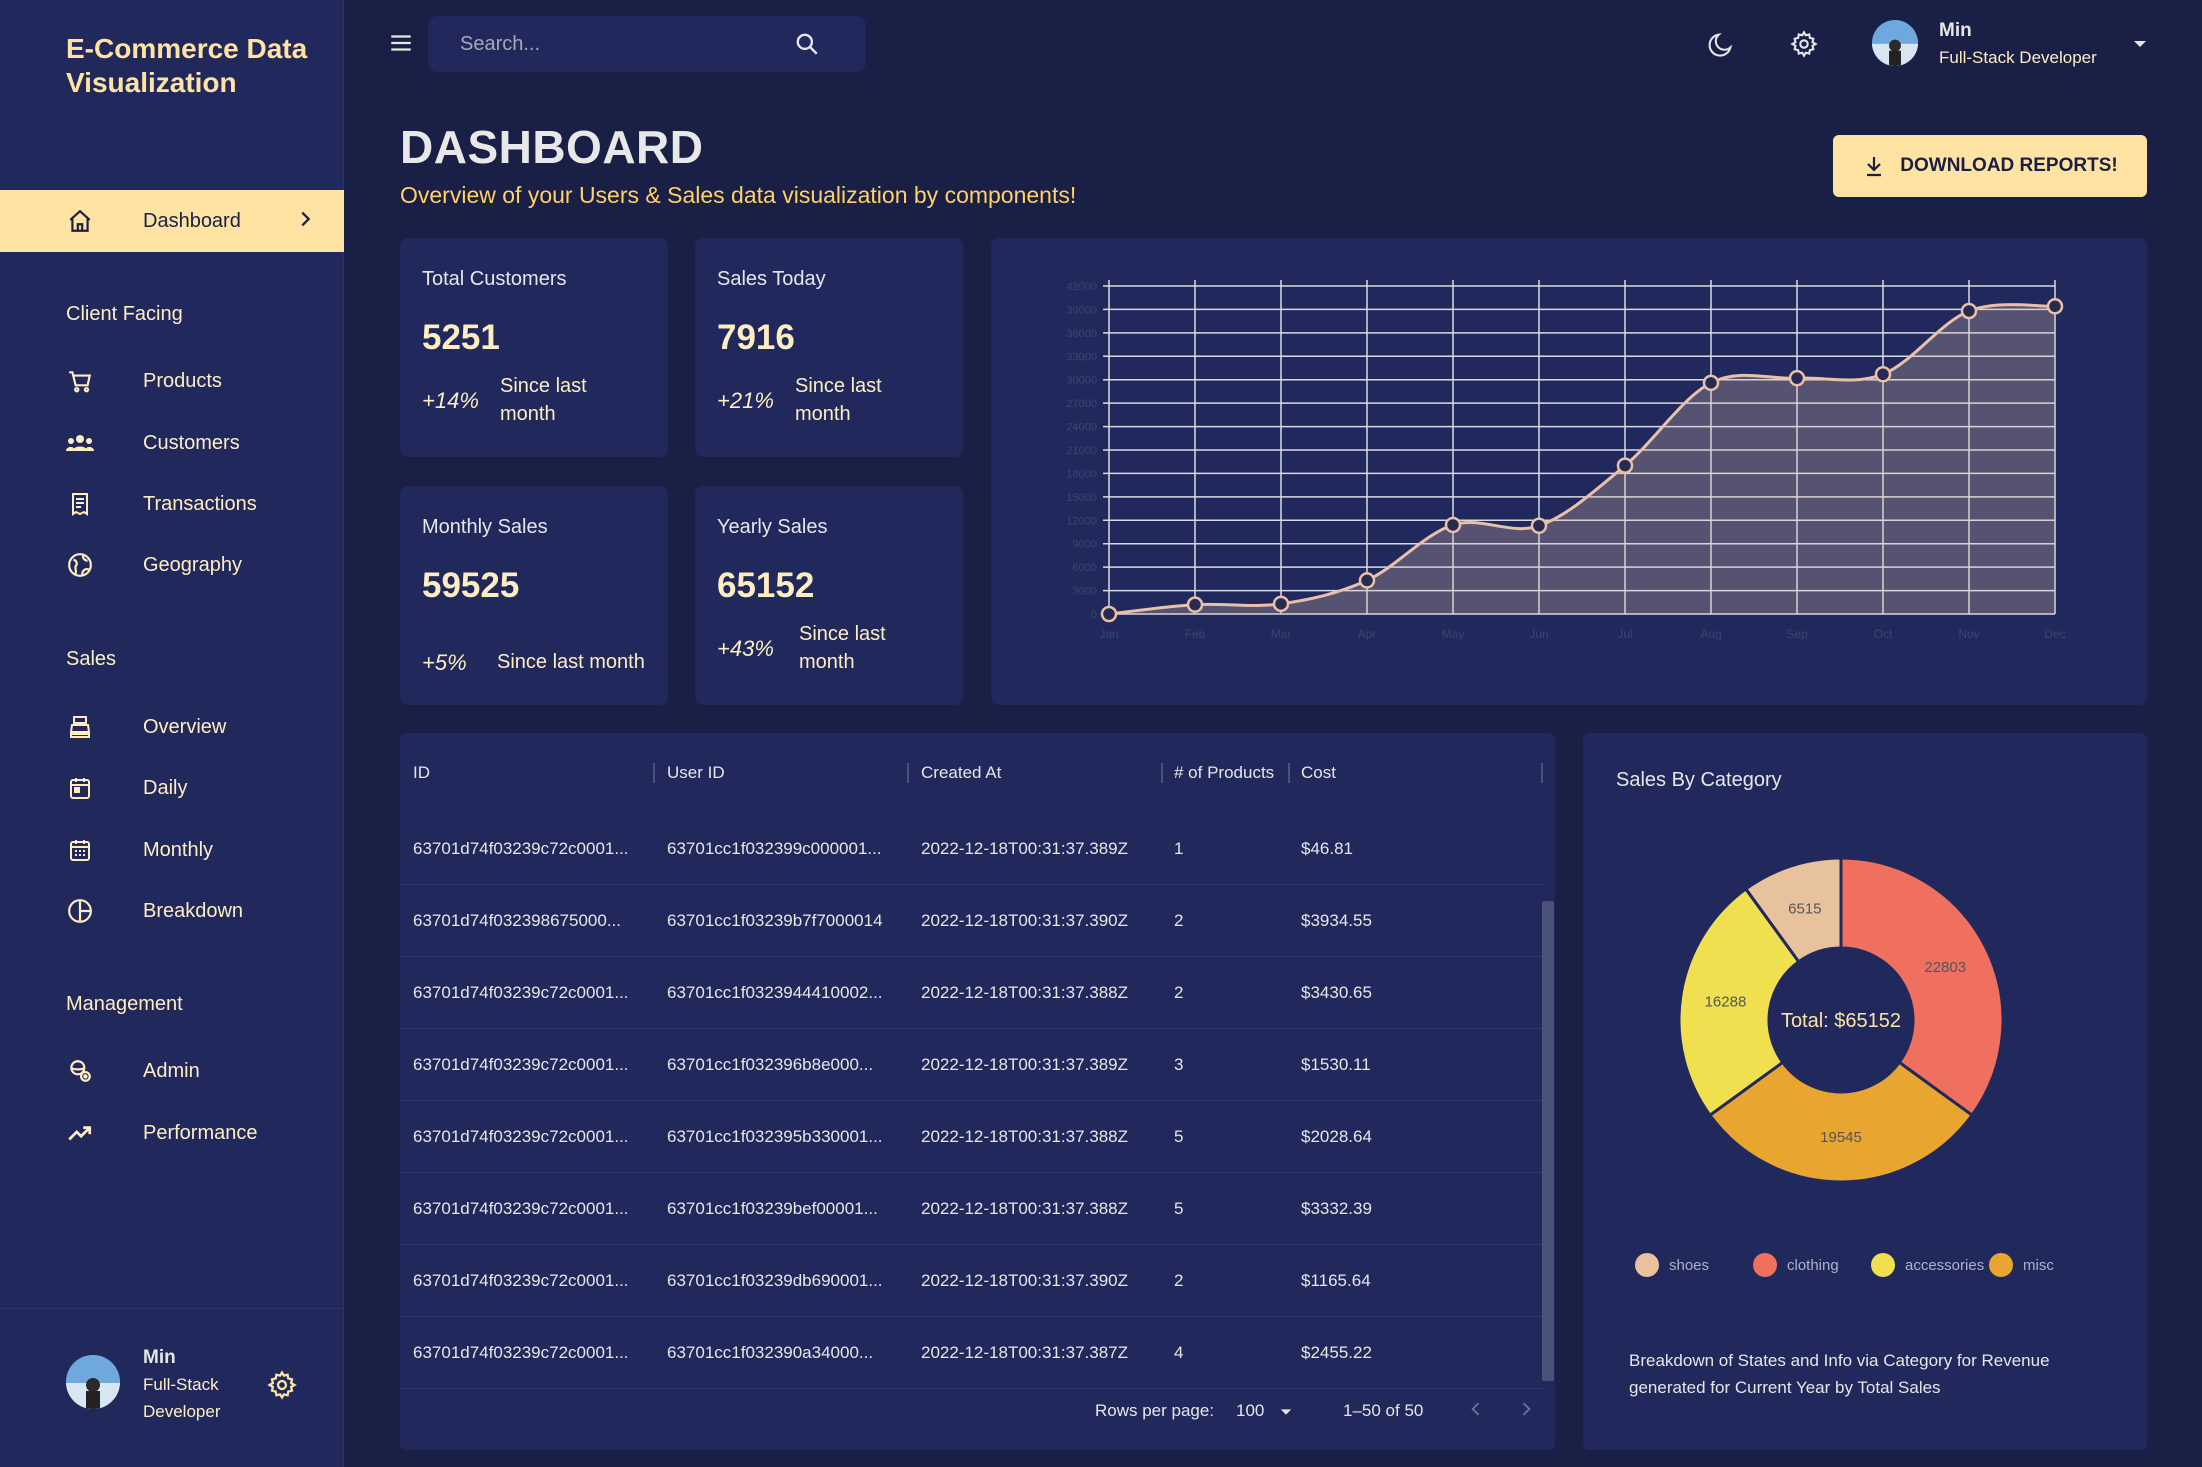 Image resolution: width=2202 pixels, height=1467 pixels. What do you see at coordinates (771, 279) in the screenshot?
I see `stat-title: Sales Today` at bounding box center [771, 279].